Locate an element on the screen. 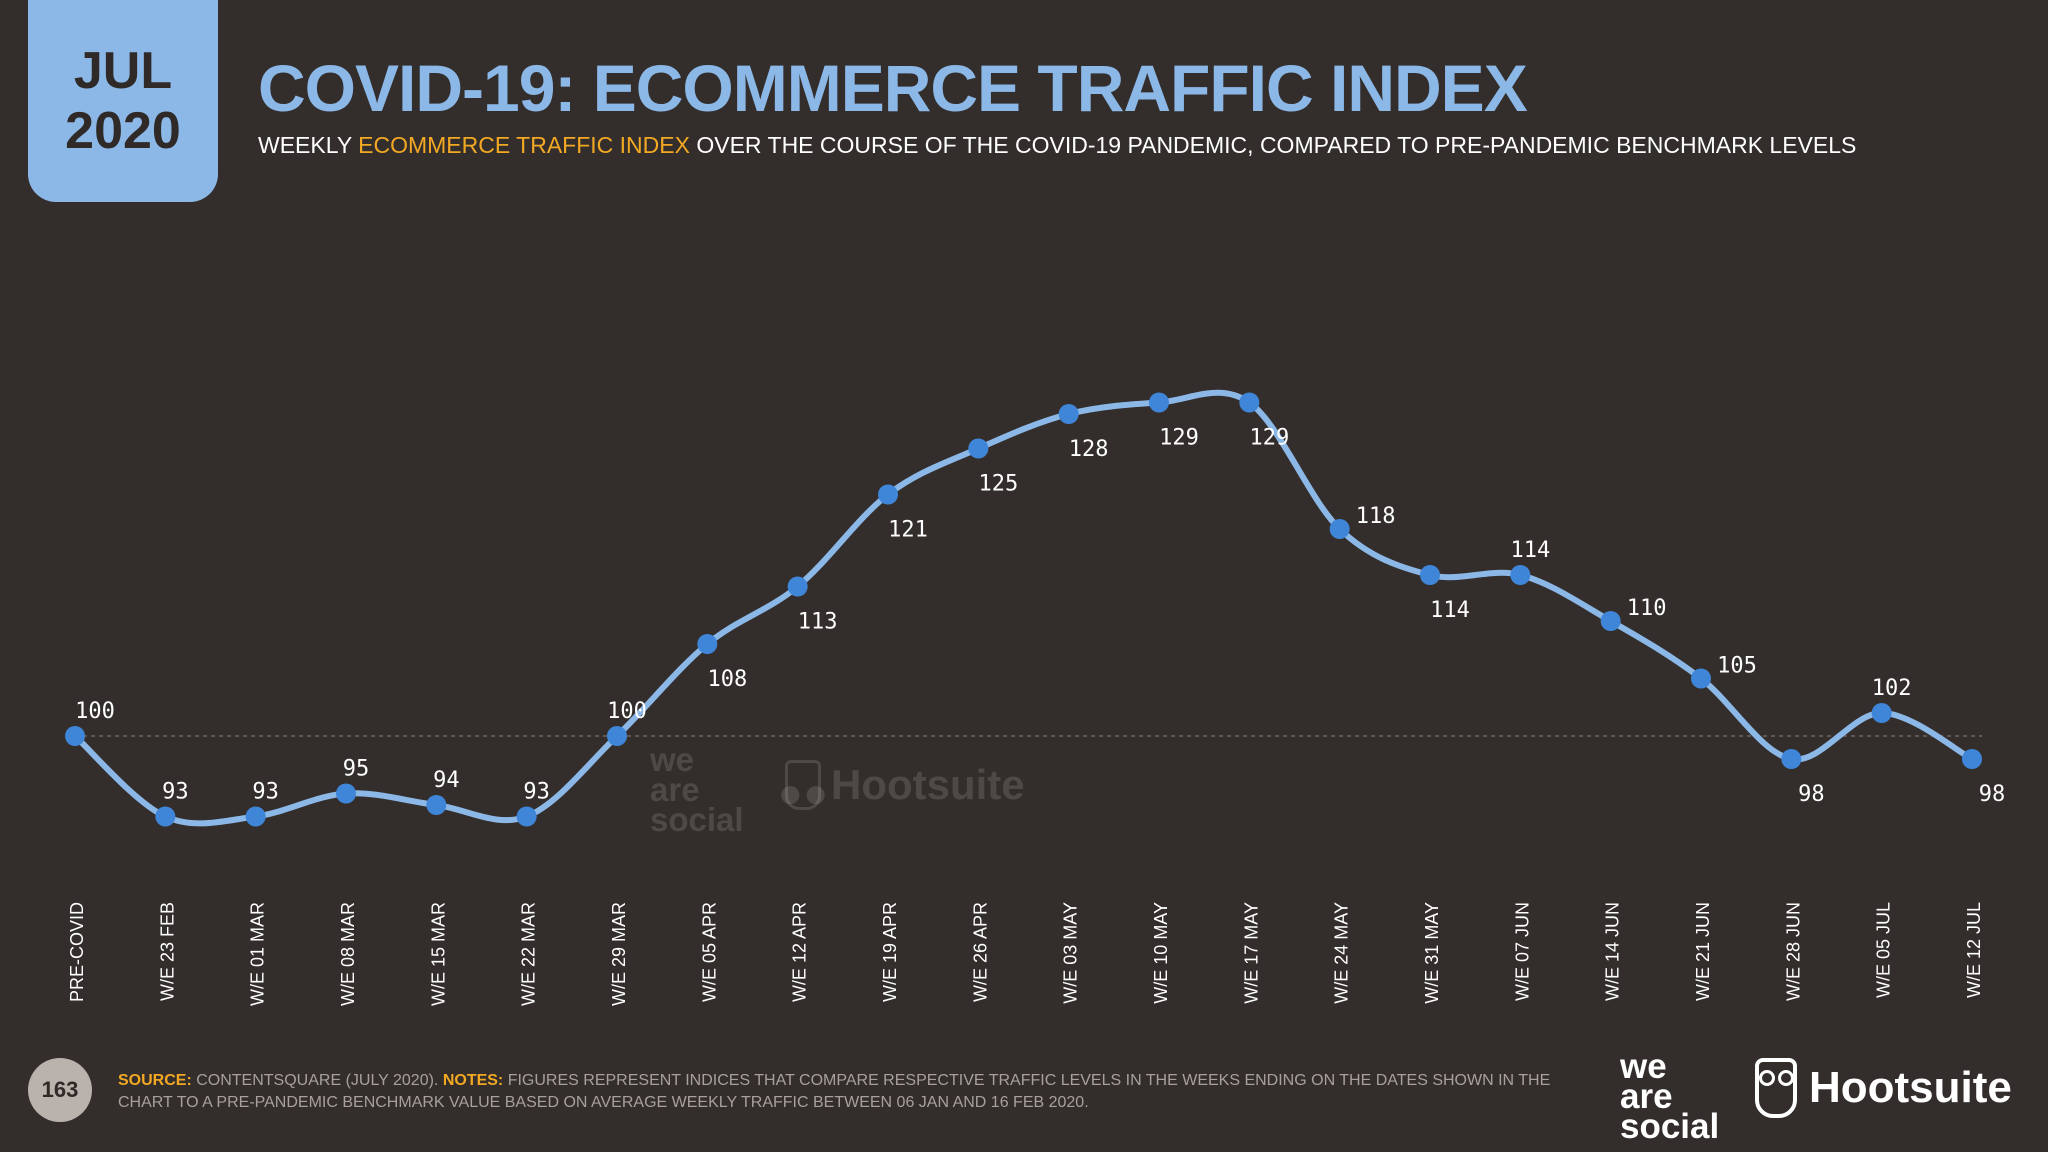  watermark-hootsuite: ●● Hootsuite is located at coordinates (901, 788).